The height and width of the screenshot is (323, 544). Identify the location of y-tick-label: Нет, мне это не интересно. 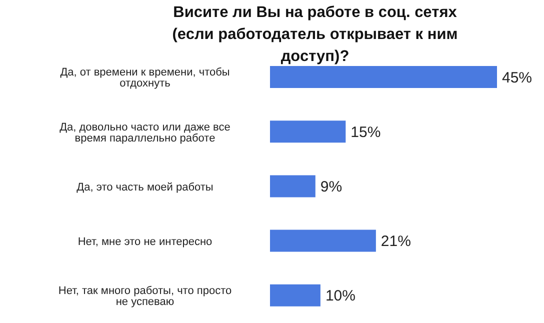
(145, 242).